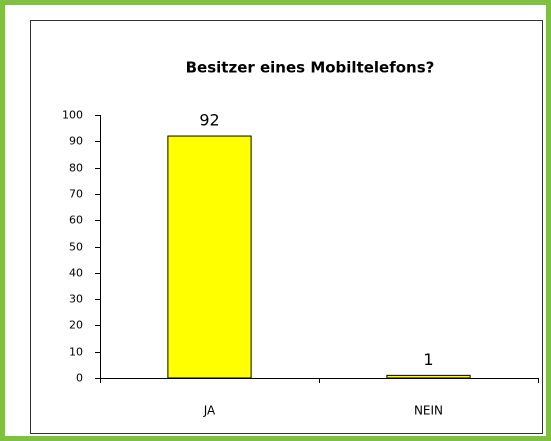 This screenshot has height=441, width=551. I want to click on data-label: 92, so click(209, 120).